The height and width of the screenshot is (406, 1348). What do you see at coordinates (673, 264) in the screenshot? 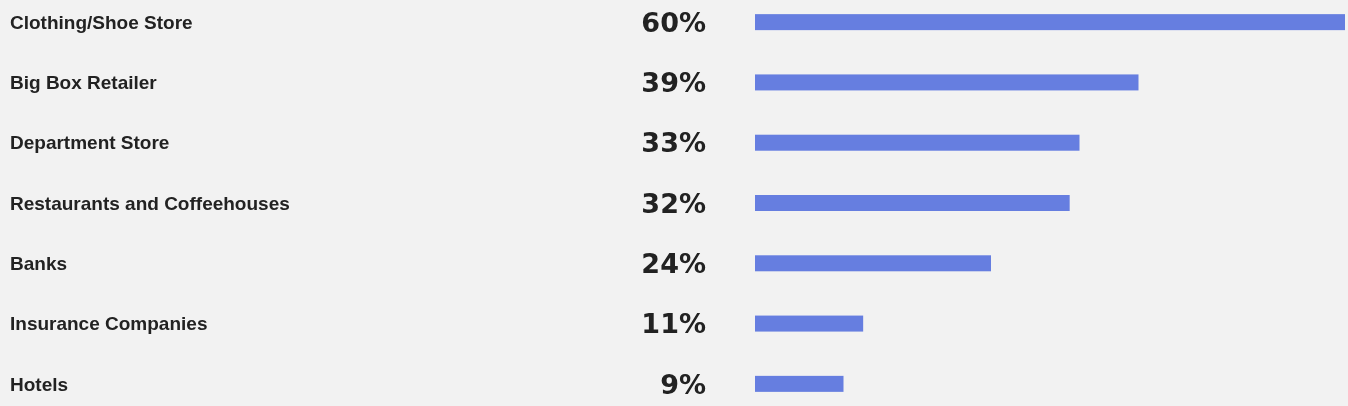
I see `data-label: 24%` at bounding box center [673, 264].